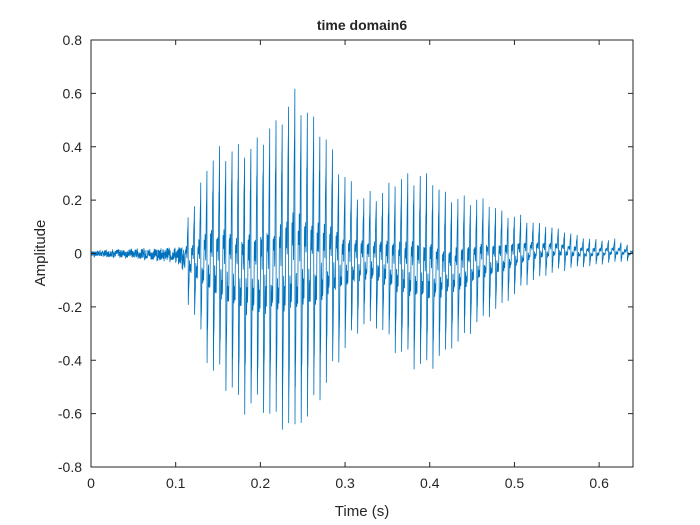 The image size is (700, 525). I want to click on x-tick-label: 0.1, so click(176, 483).